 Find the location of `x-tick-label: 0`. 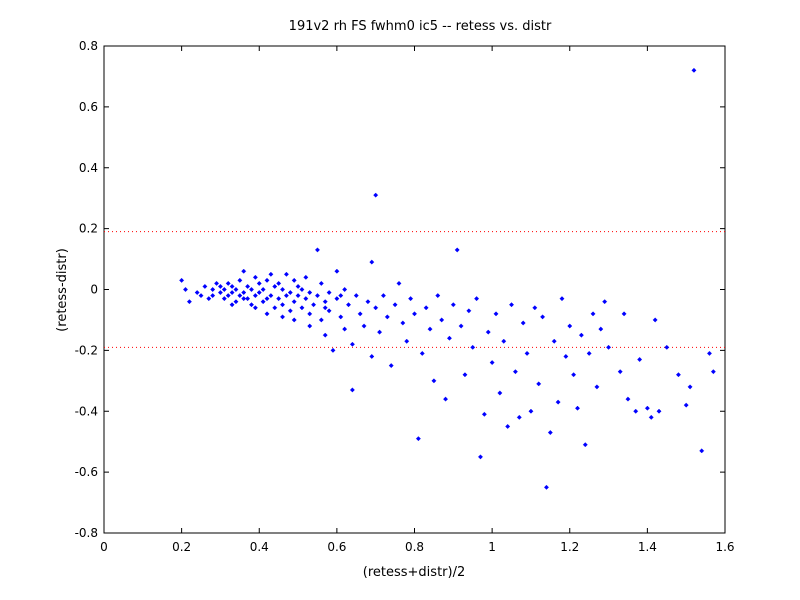

x-tick-label: 0 is located at coordinates (104, 547).